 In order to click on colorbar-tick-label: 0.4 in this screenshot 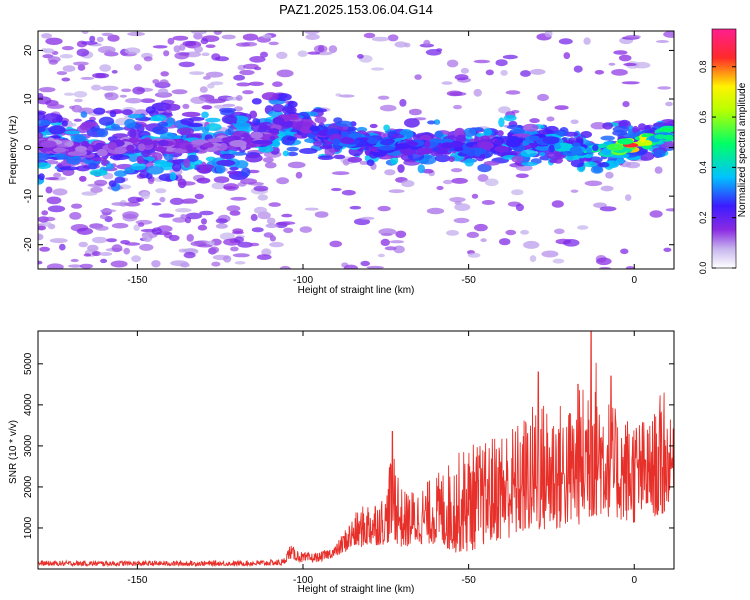, I will do `click(703, 167)`.